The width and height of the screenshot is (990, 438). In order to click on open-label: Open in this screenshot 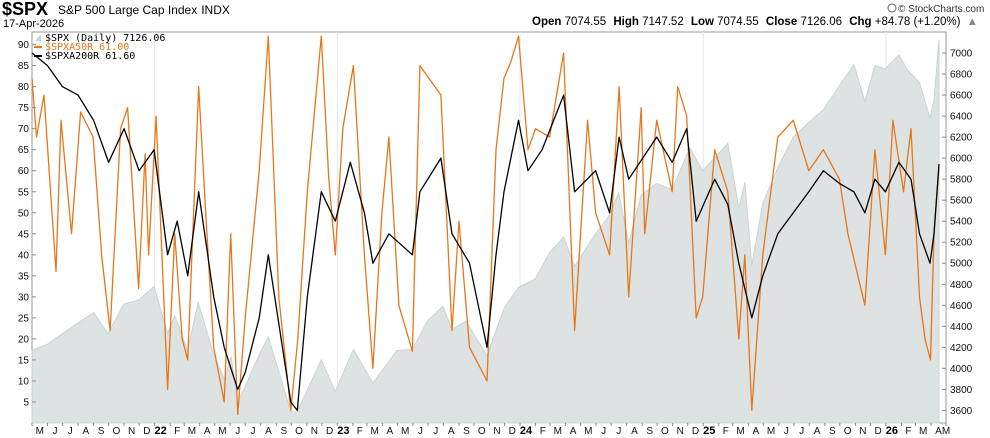, I will do `click(546, 22)`.